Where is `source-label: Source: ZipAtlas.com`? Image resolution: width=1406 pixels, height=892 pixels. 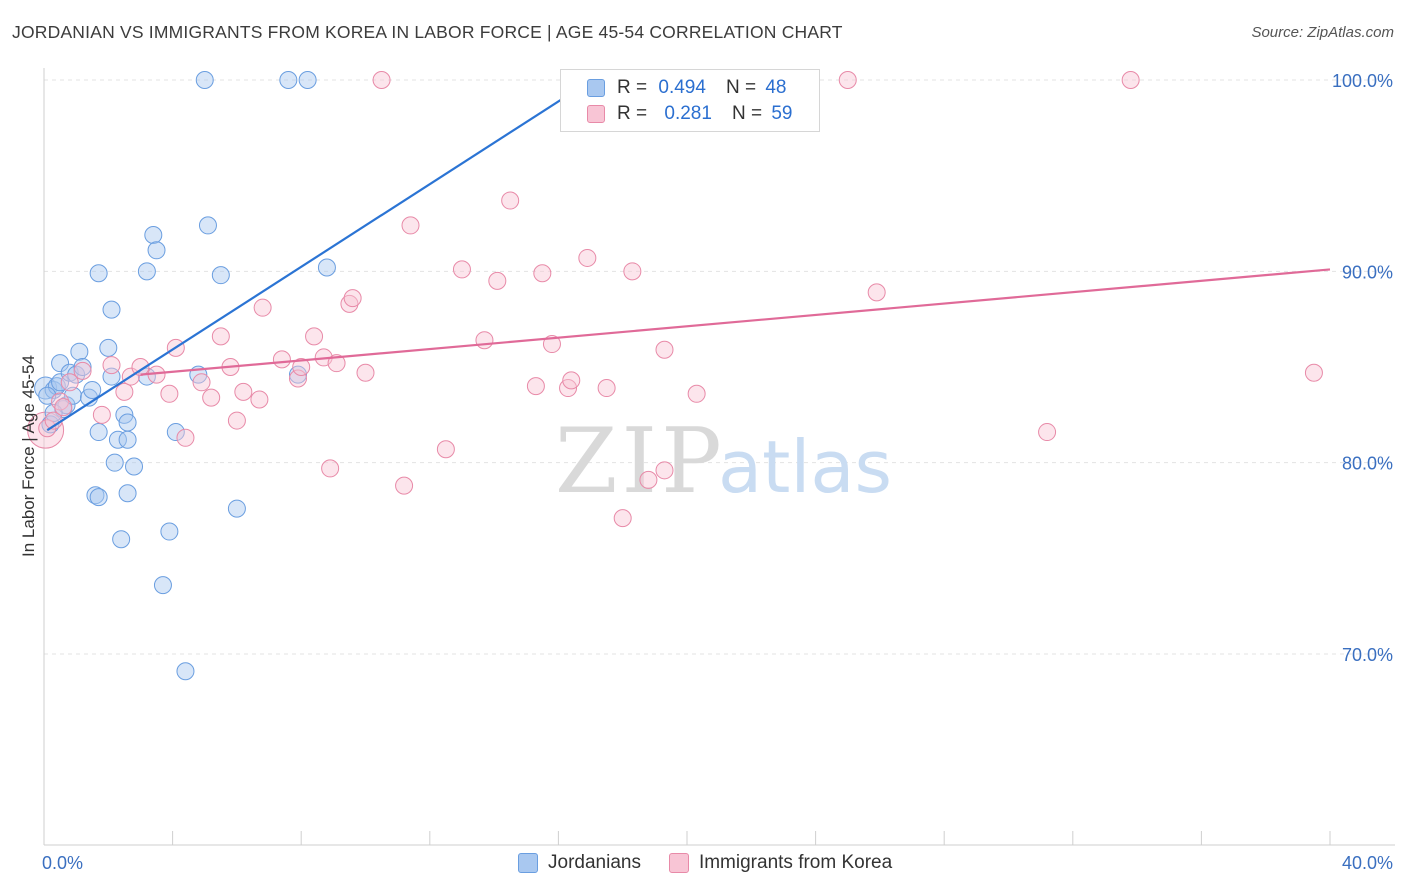 source-label: Source: ZipAtlas.com is located at coordinates (1322, 32).